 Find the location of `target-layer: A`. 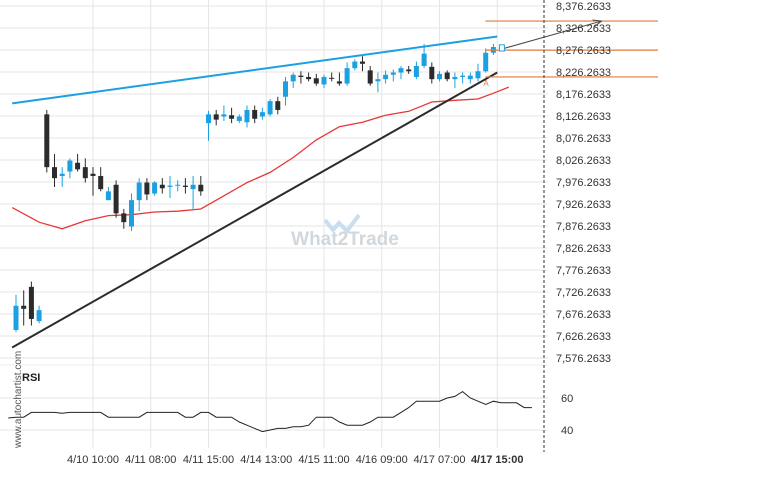

target-layer: A is located at coordinates (570, 53).